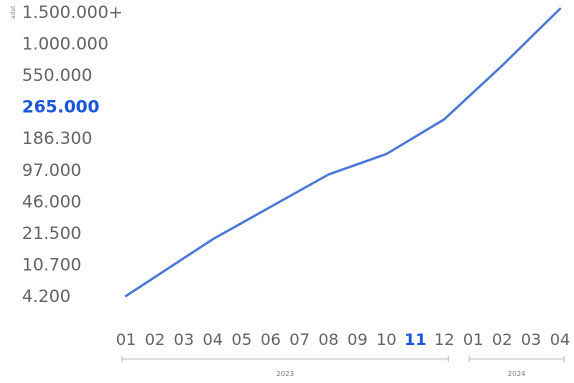  Describe the element at coordinates (57, 139) in the screenshot. I see `y-tick-label: 186.300` at that location.